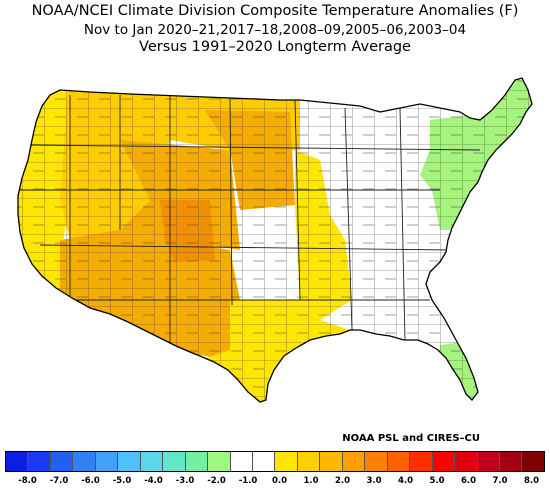 The height and width of the screenshot is (492, 550). I want to click on colorbar-tick-label: 6.0, so click(468, 481).